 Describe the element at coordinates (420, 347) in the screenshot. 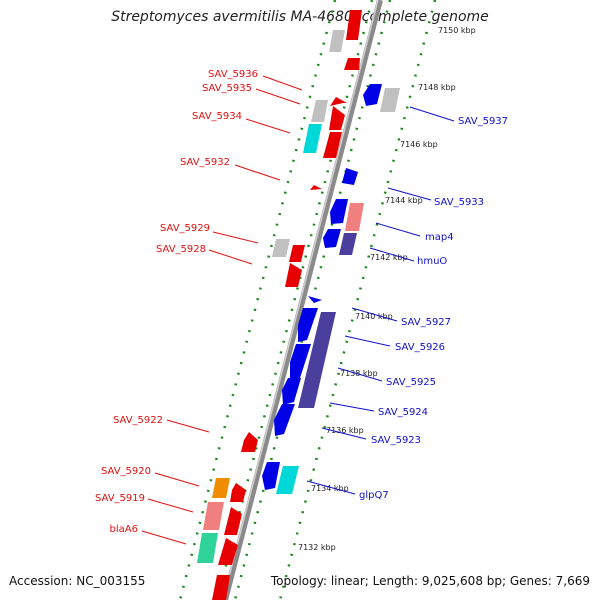

I see `gene-label: SAV_5926` at that location.